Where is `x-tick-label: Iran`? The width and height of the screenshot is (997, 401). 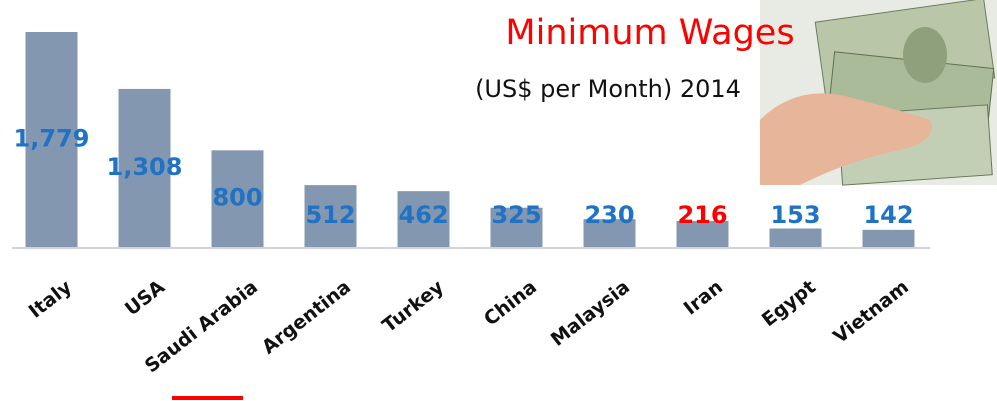
x-tick-label: Iran is located at coordinates (703, 298).